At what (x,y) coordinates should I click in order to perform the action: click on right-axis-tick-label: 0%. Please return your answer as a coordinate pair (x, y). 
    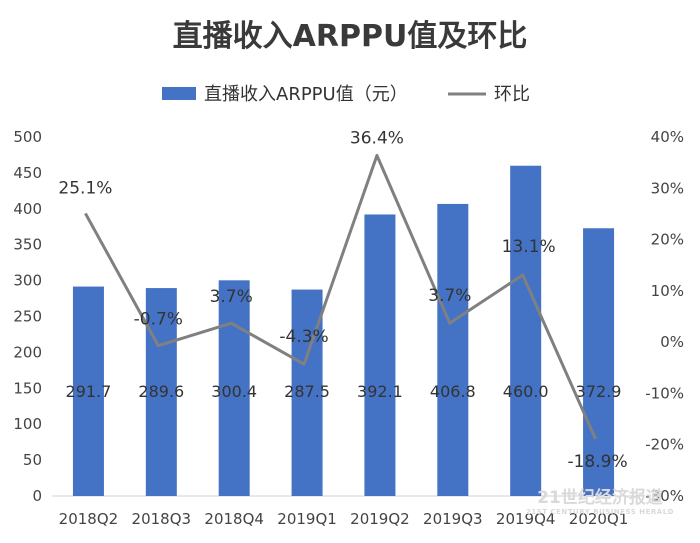
    Looking at the image, I should click on (672, 342).